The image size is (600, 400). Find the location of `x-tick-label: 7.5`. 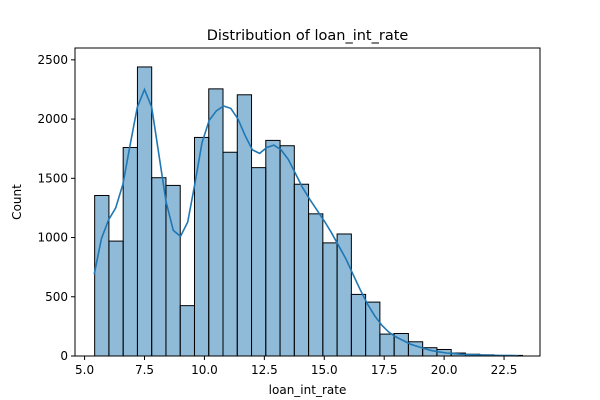

x-tick-label: 7.5 is located at coordinates (144, 370).